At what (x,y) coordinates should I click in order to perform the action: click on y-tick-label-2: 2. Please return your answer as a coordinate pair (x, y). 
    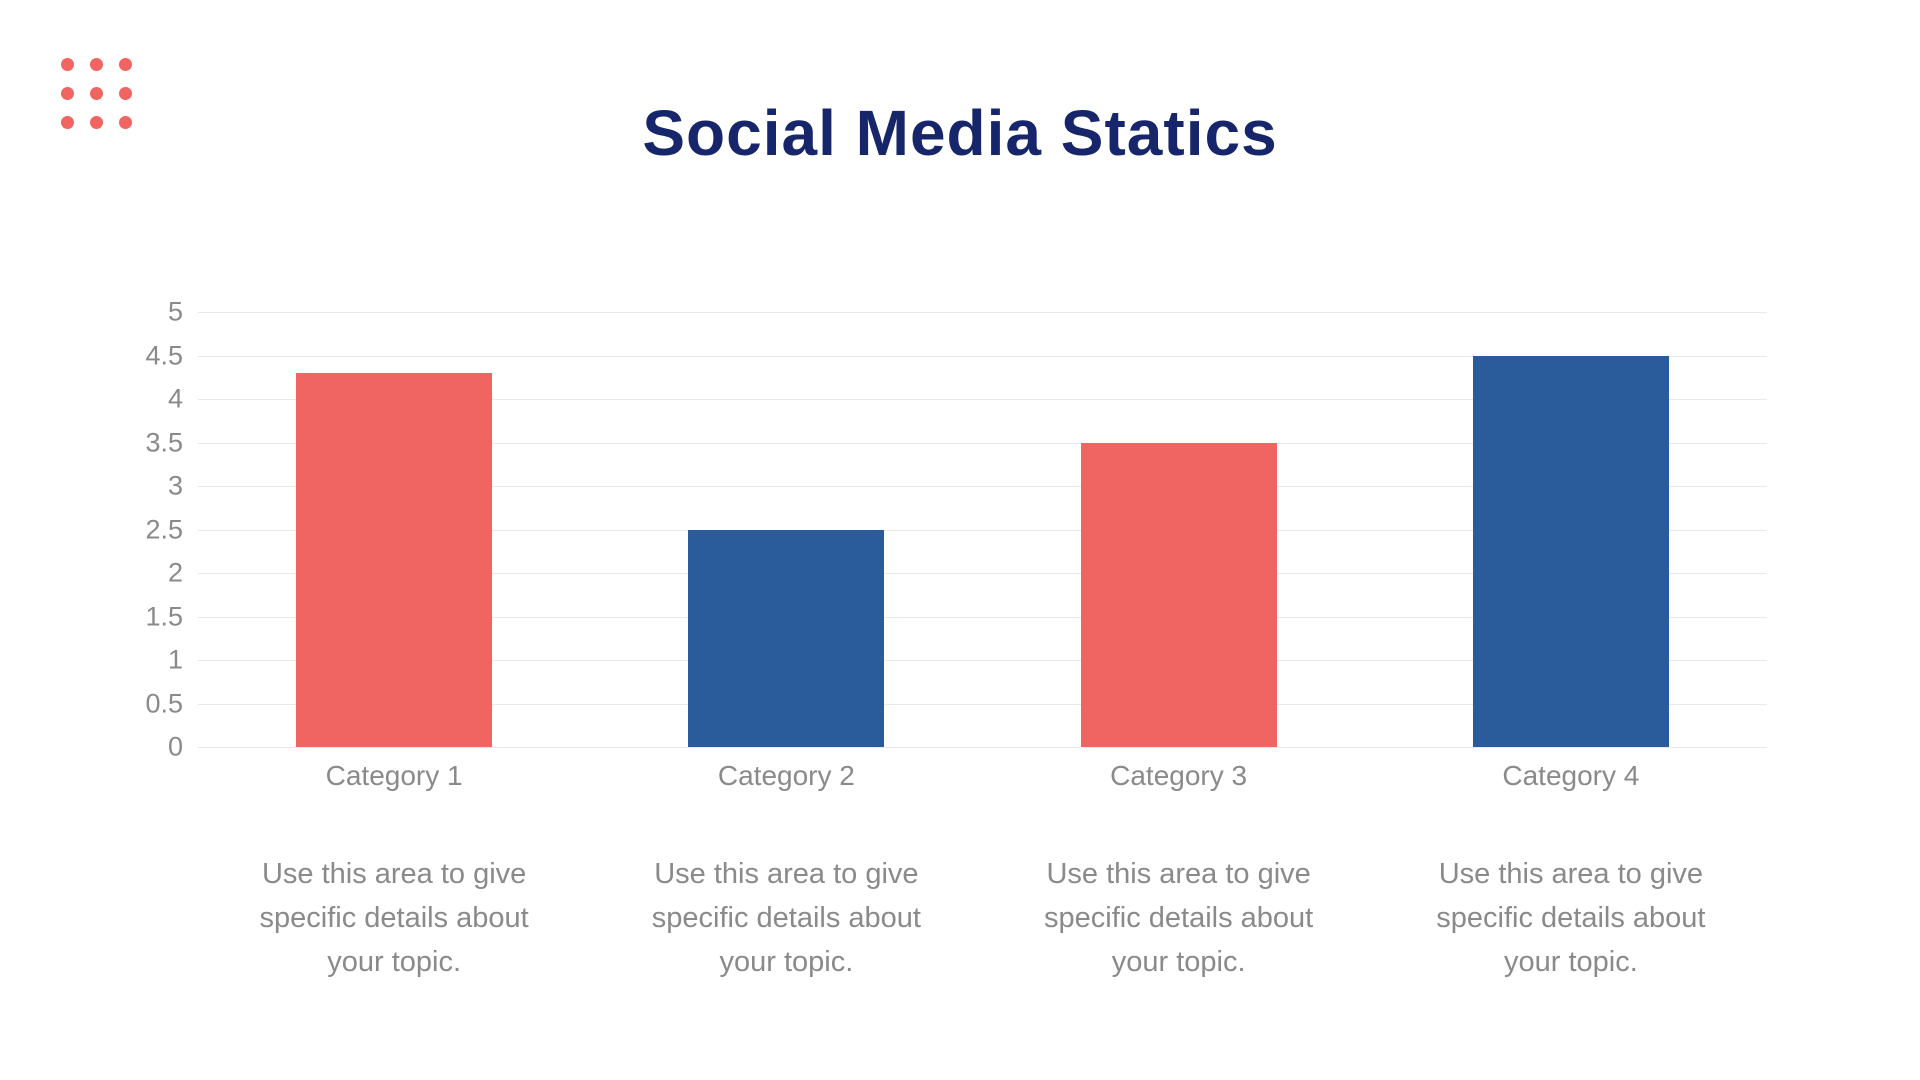
    Looking at the image, I should click on (175, 572).